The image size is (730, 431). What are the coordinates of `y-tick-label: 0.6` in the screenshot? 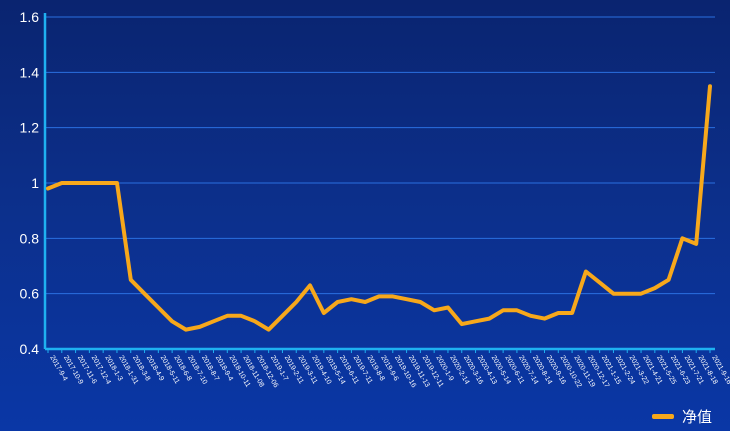 It's located at (30, 294).